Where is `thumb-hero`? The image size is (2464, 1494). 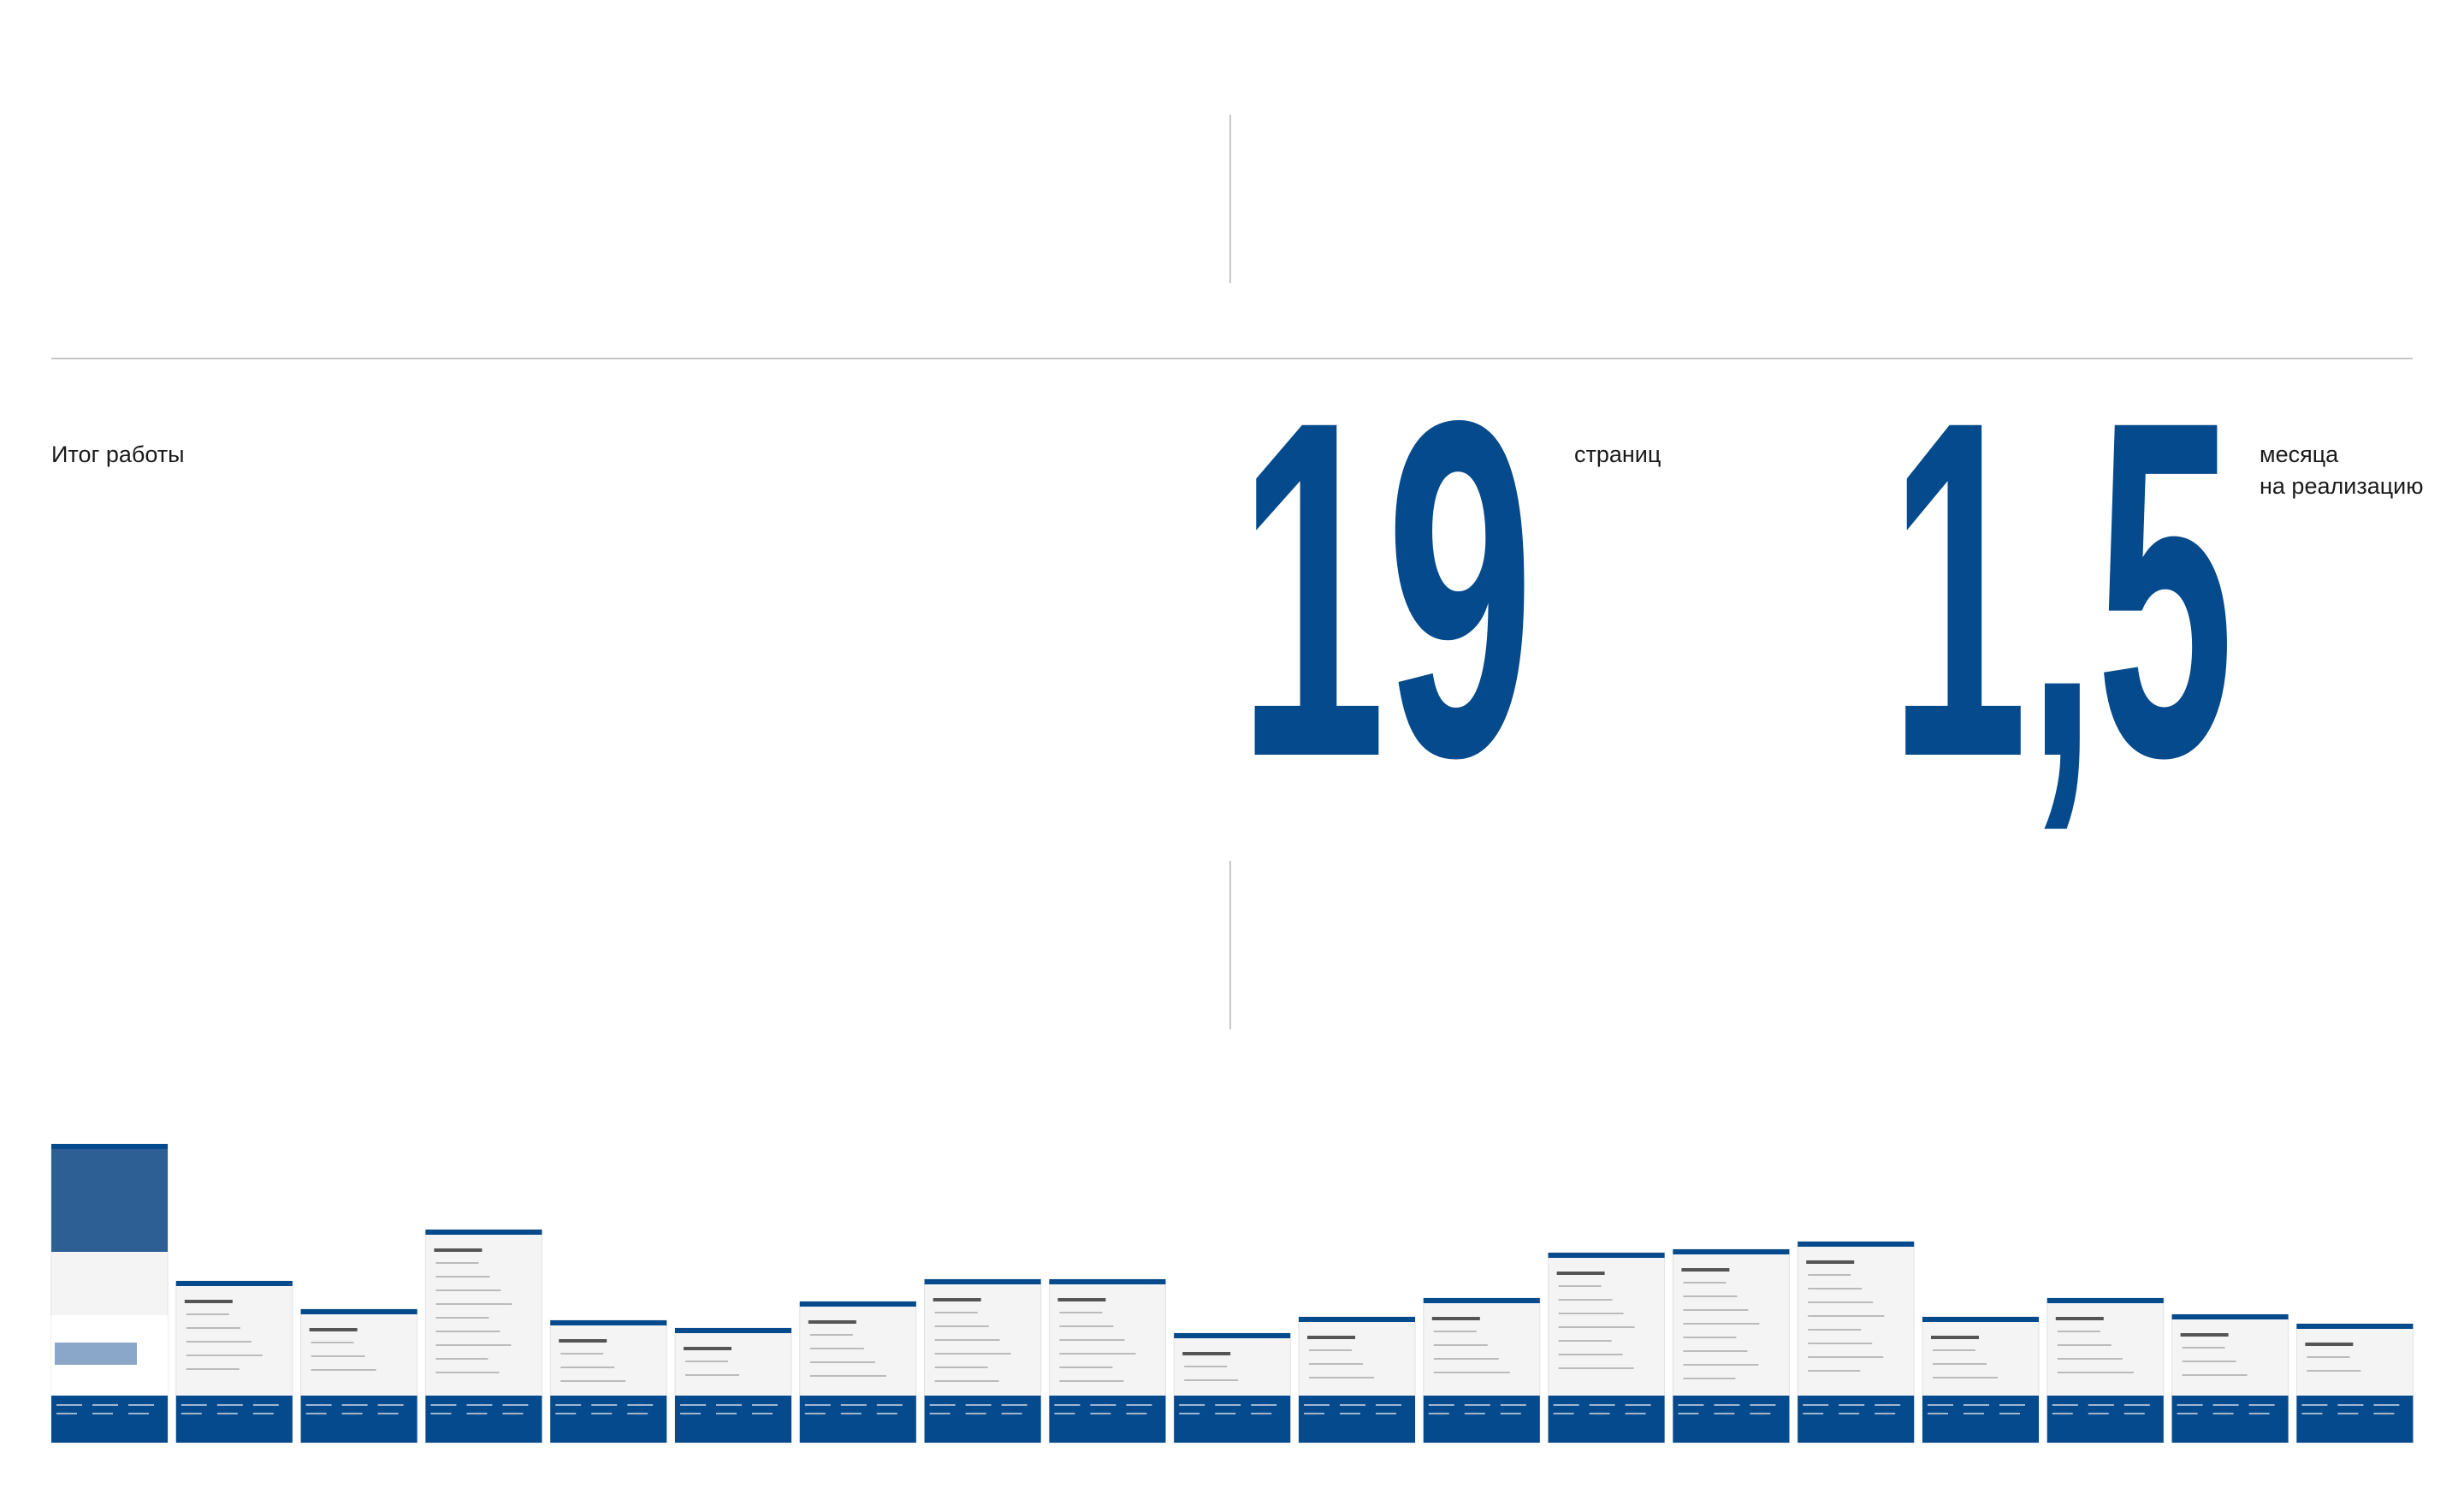 thumb-hero is located at coordinates (109, 1201).